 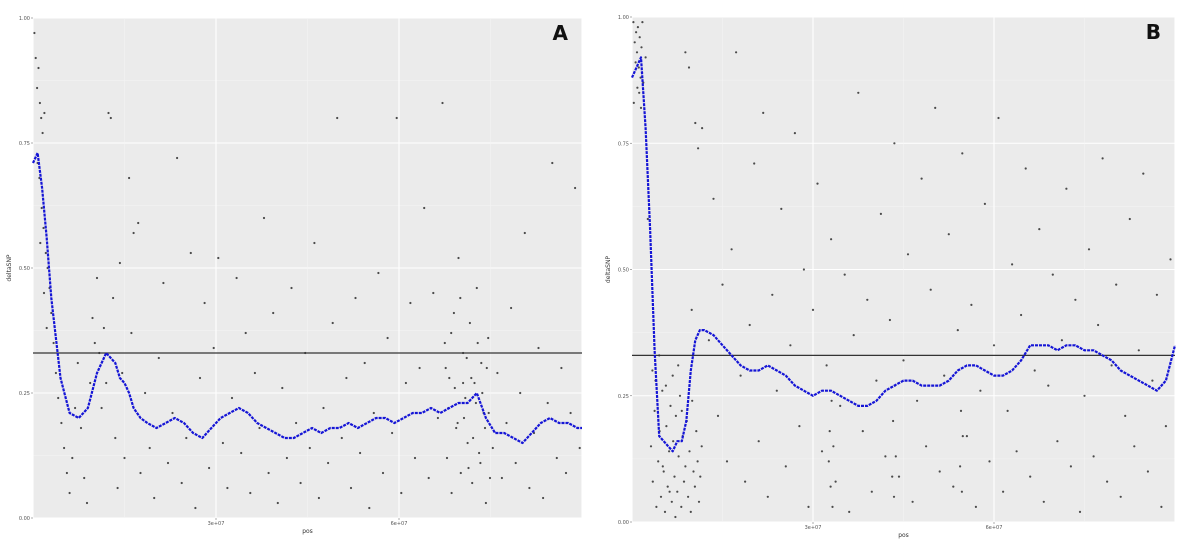 I want to click on y-tick-label: 0.75, so click(x=623, y=144).